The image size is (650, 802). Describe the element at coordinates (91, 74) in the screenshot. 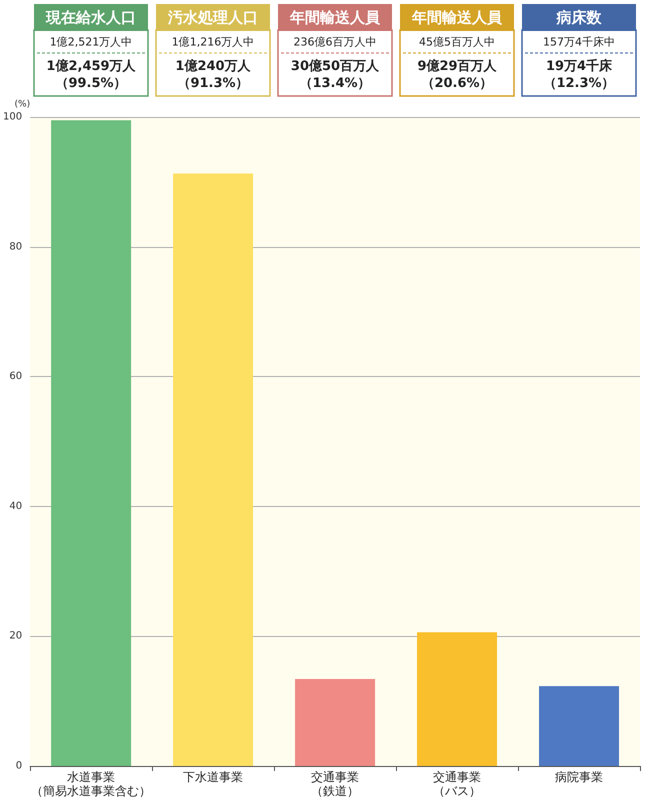

I see `data-label: 1億2,459万人（99.5%）` at that location.